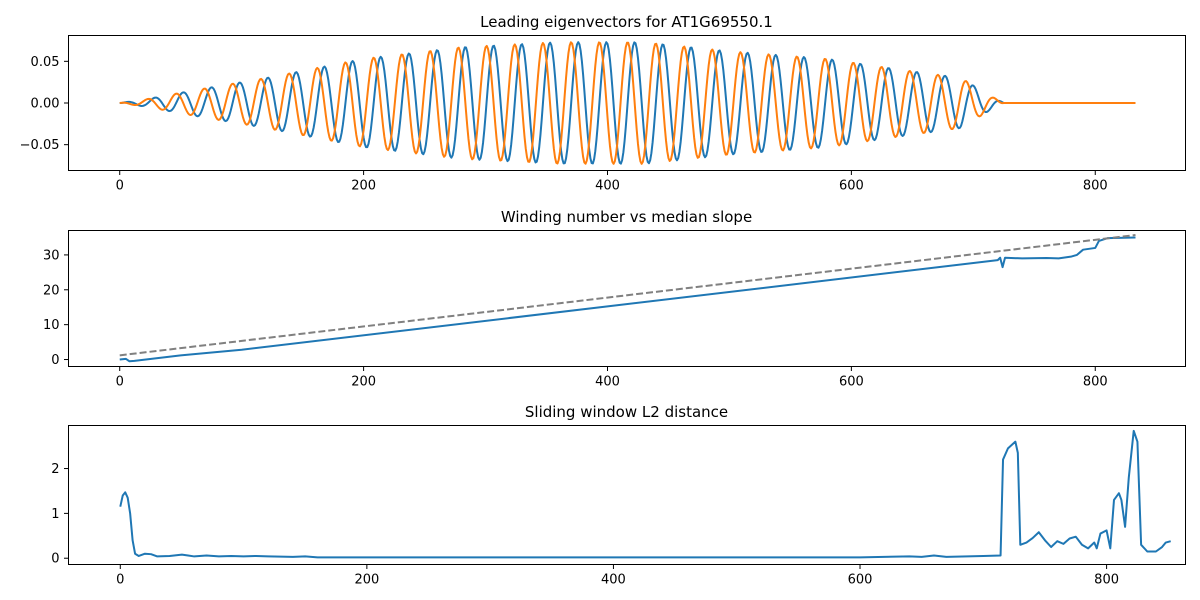 The height and width of the screenshot is (600, 1200). I want to click on y-axis: −0.05 0.00 0.05, so click(44, 104).